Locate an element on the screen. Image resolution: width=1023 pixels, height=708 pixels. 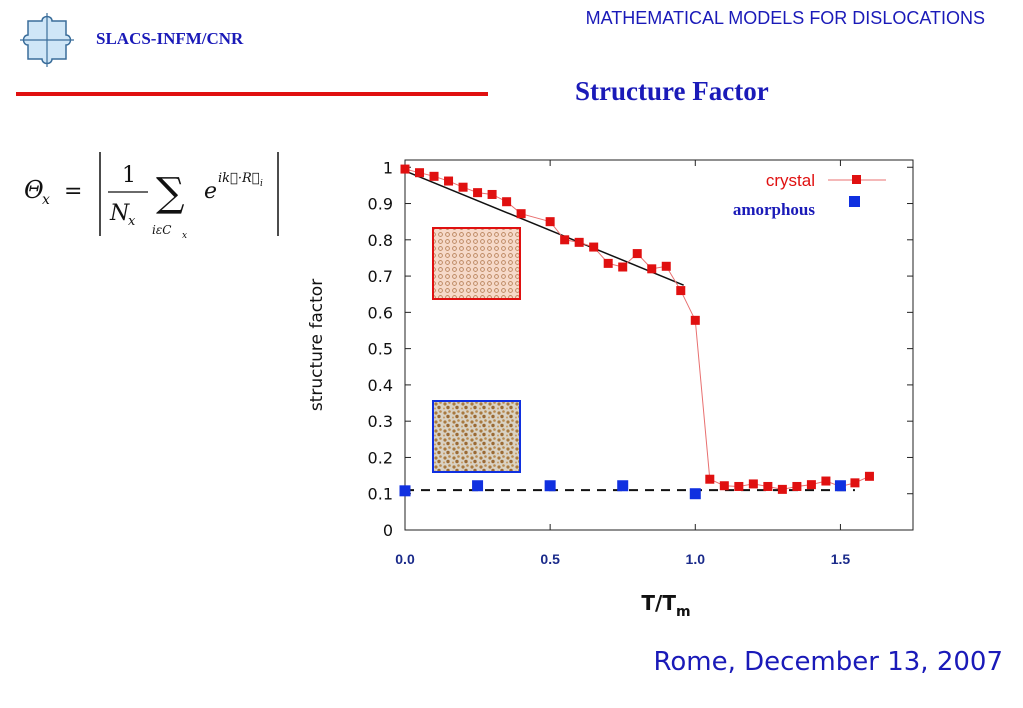
formula-exp-power: ik⃗·R⃗ is located at coordinates (239, 178).